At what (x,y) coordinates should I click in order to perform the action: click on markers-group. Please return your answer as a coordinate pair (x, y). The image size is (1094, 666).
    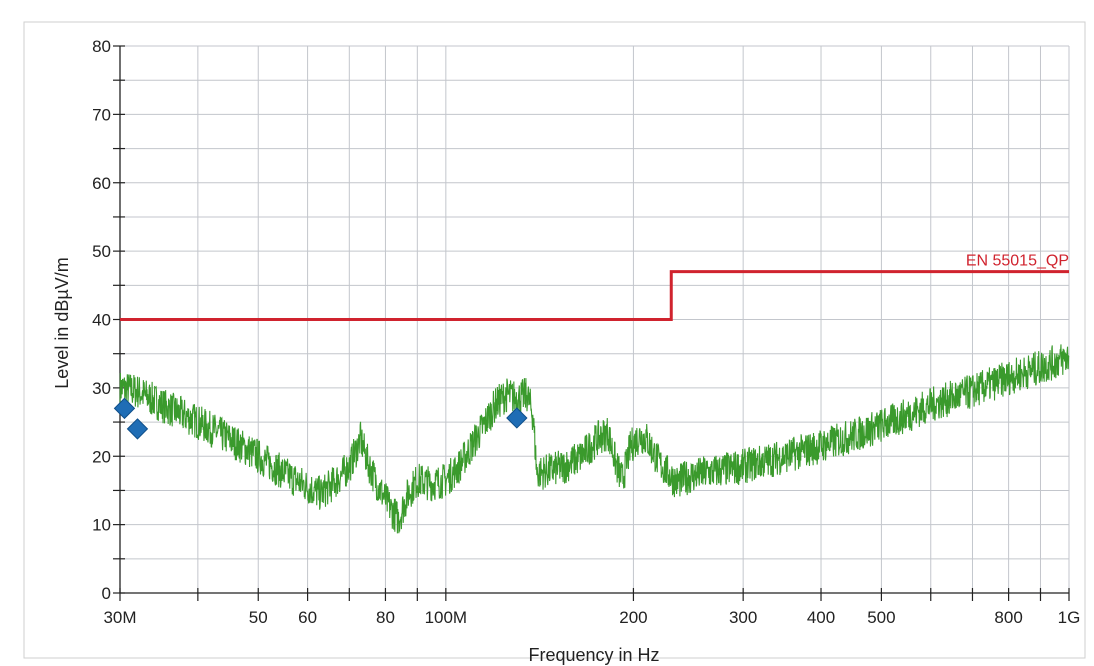
    Looking at the image, I should click on (320, 418).